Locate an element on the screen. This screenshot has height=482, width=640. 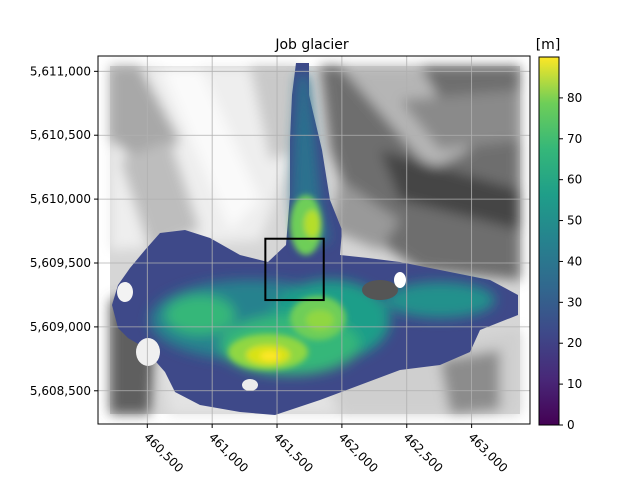
y-tick-label: 5,610,500 is located at coordinates (60, 135).